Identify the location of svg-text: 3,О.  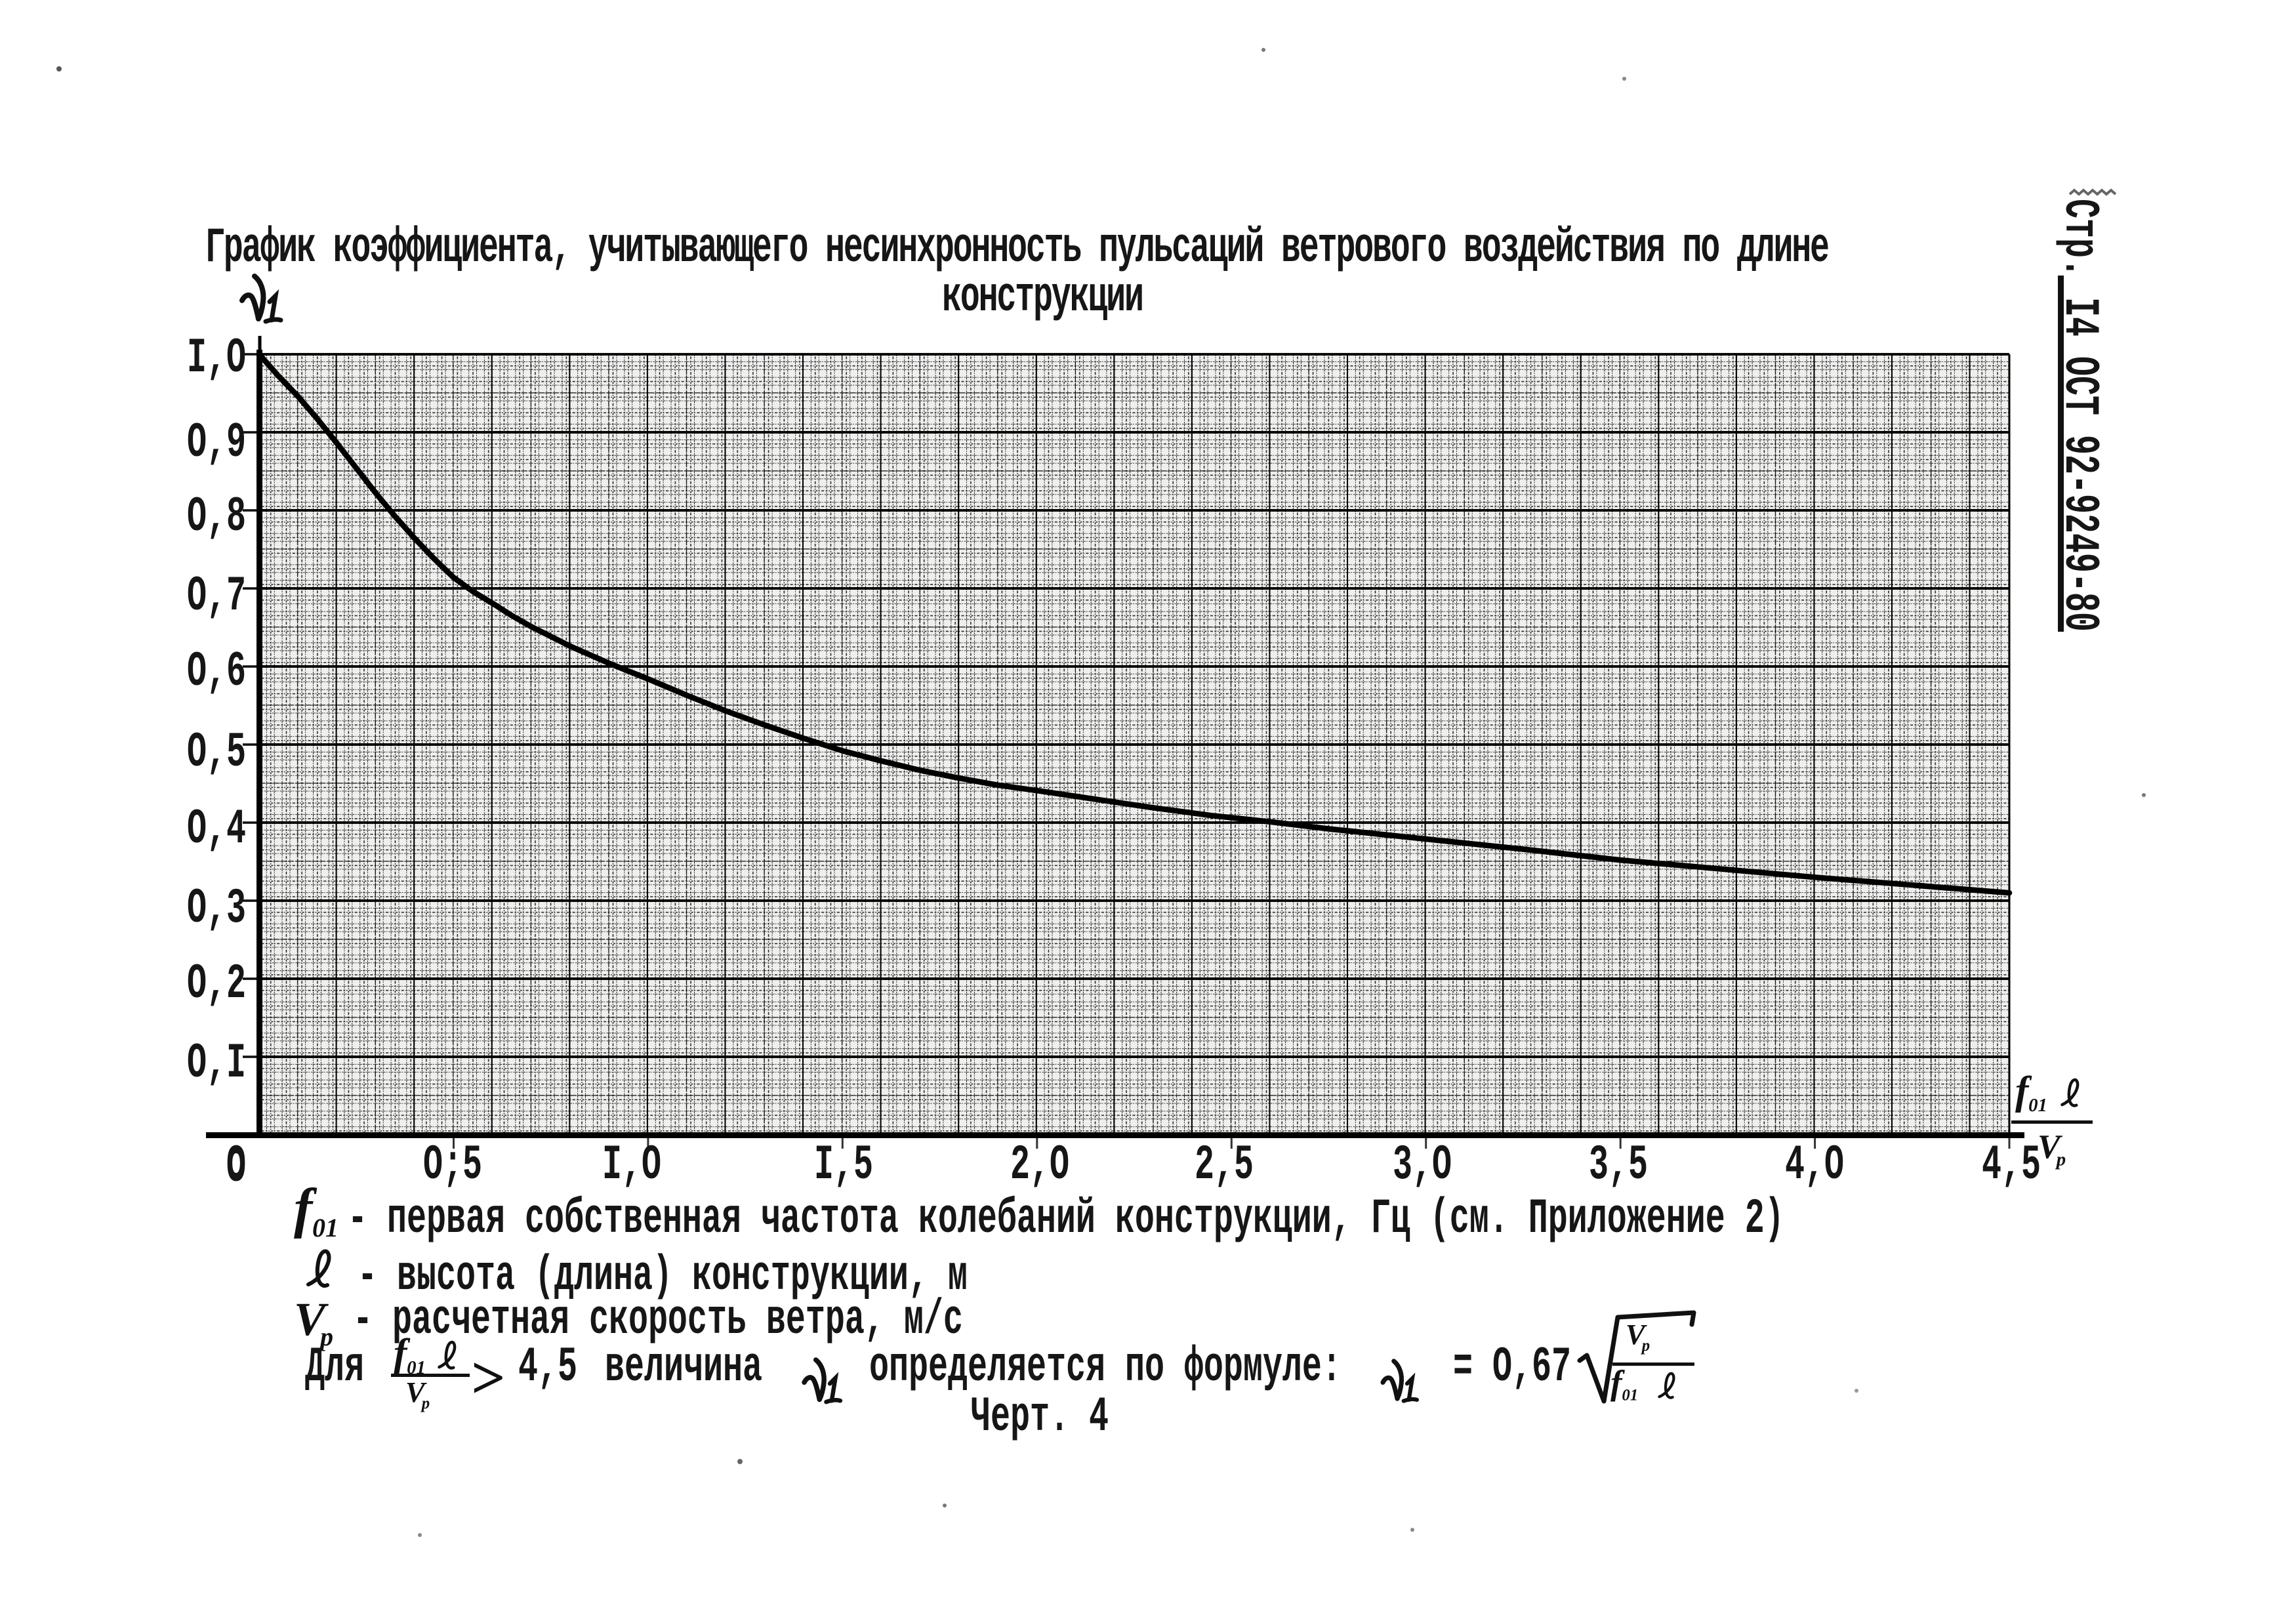
(1422, 1166).